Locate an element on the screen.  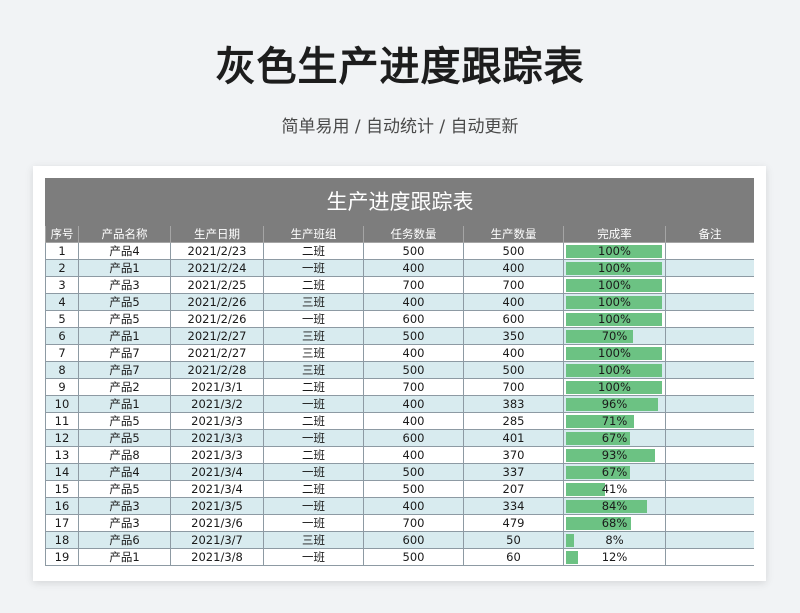
row-number-cell: 6 is located at coordinates (62, 336).